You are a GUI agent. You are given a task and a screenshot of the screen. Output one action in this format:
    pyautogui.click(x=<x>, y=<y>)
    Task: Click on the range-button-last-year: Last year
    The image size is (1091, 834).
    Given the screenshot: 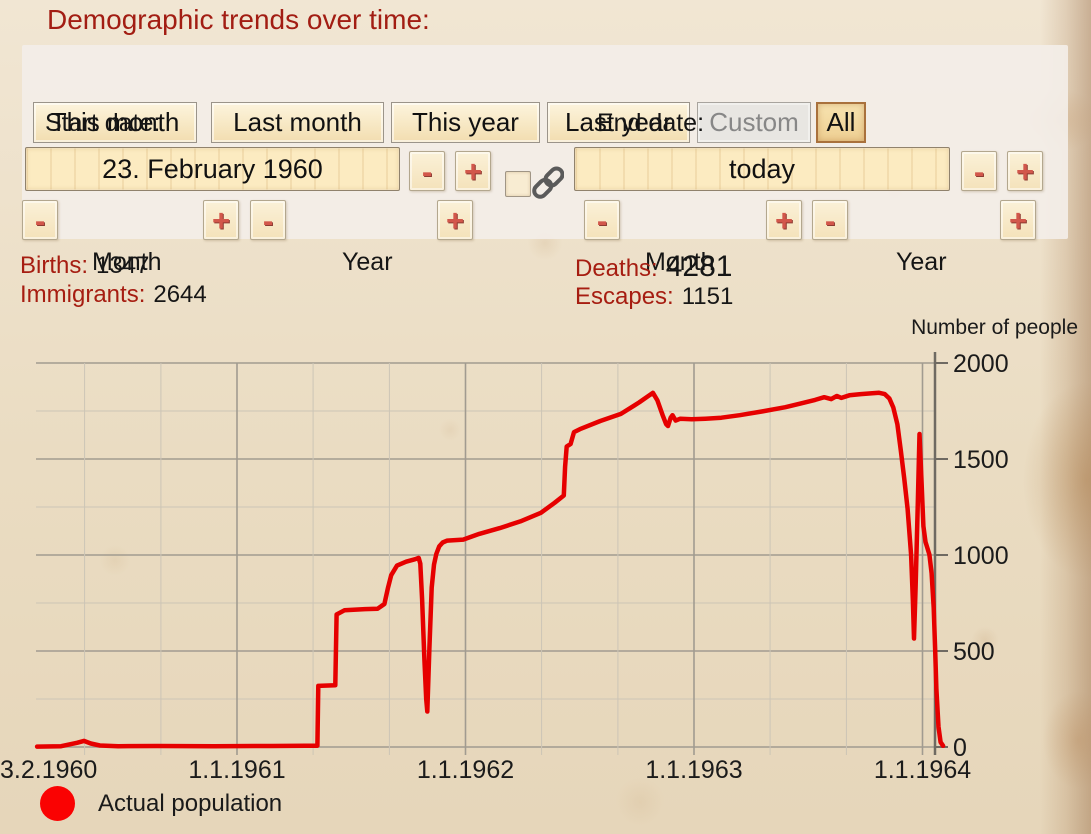 What is the action you would take?
    pyautogui.click(x=618, y=122)
    